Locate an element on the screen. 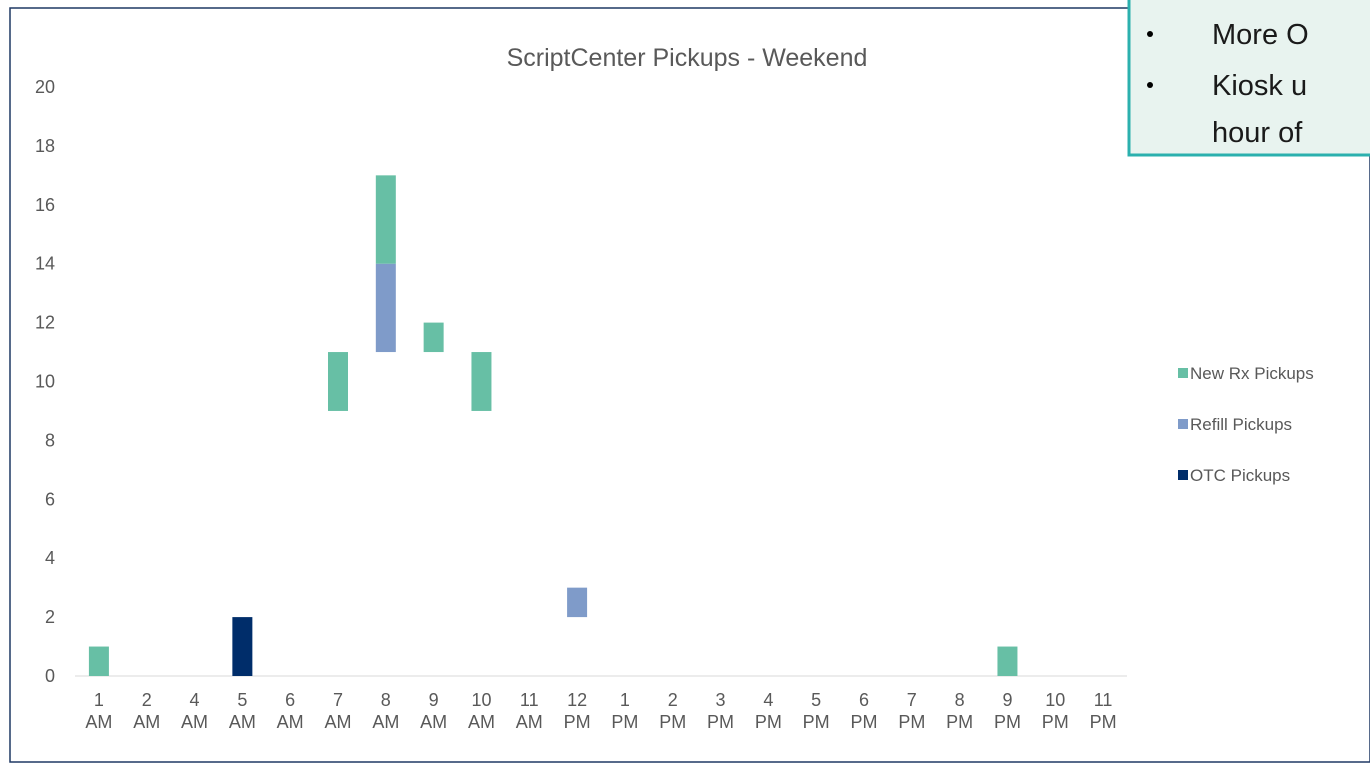 The height and width of the screenshot is (763, 1370). legend-label: Refill Pickups is located at coordinates (1241, 424).